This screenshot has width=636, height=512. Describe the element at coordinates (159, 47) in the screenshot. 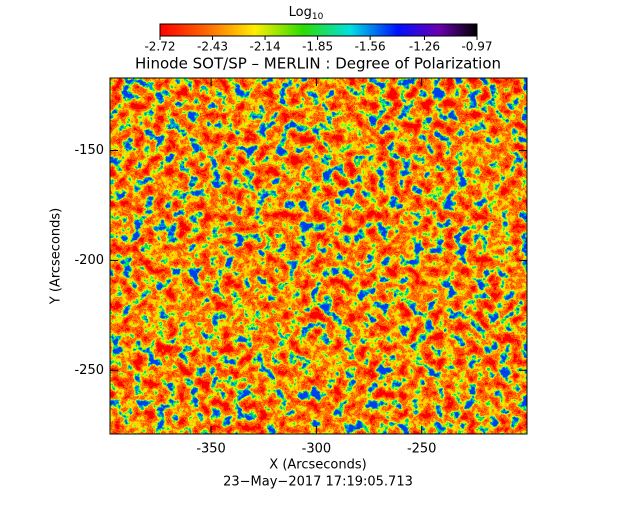

I see `colorbar-tick-label: -2.72` at that location.